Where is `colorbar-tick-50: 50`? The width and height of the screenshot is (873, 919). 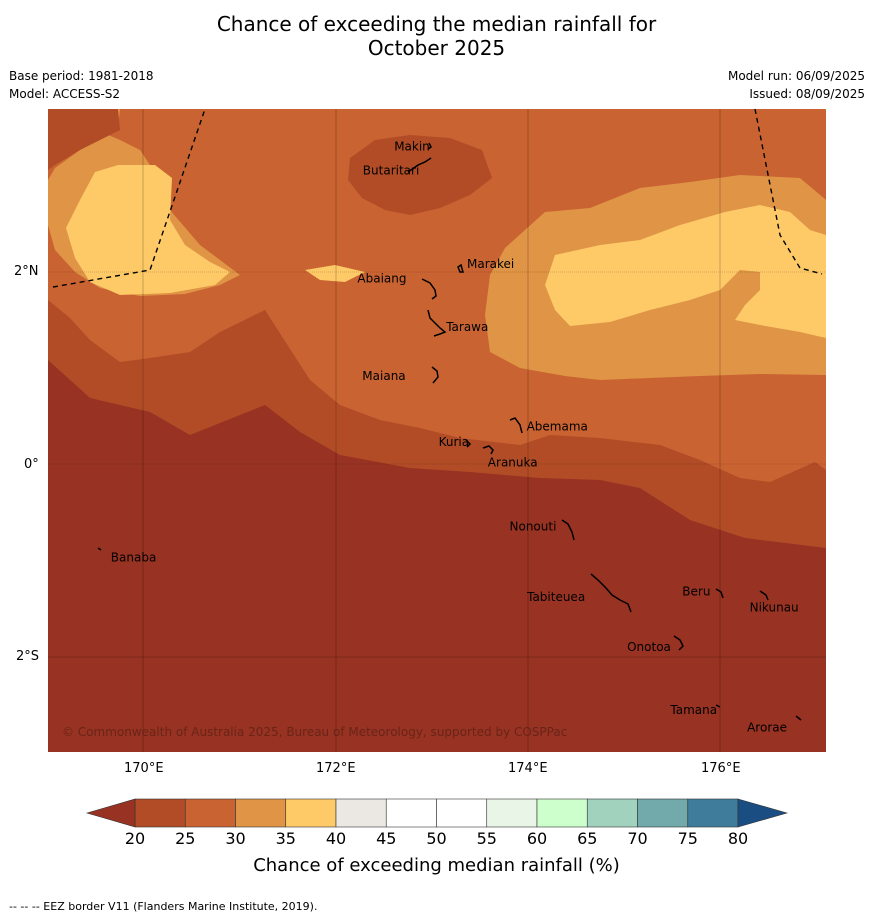 colorbar-tick-50: 50 is located at coordinates (436, 838).